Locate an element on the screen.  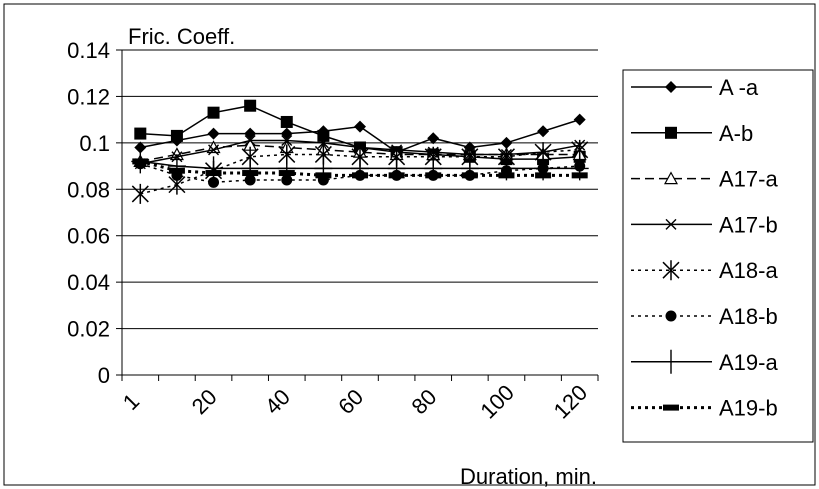
legend-label: A19-a is located at coordinates (748, 362).